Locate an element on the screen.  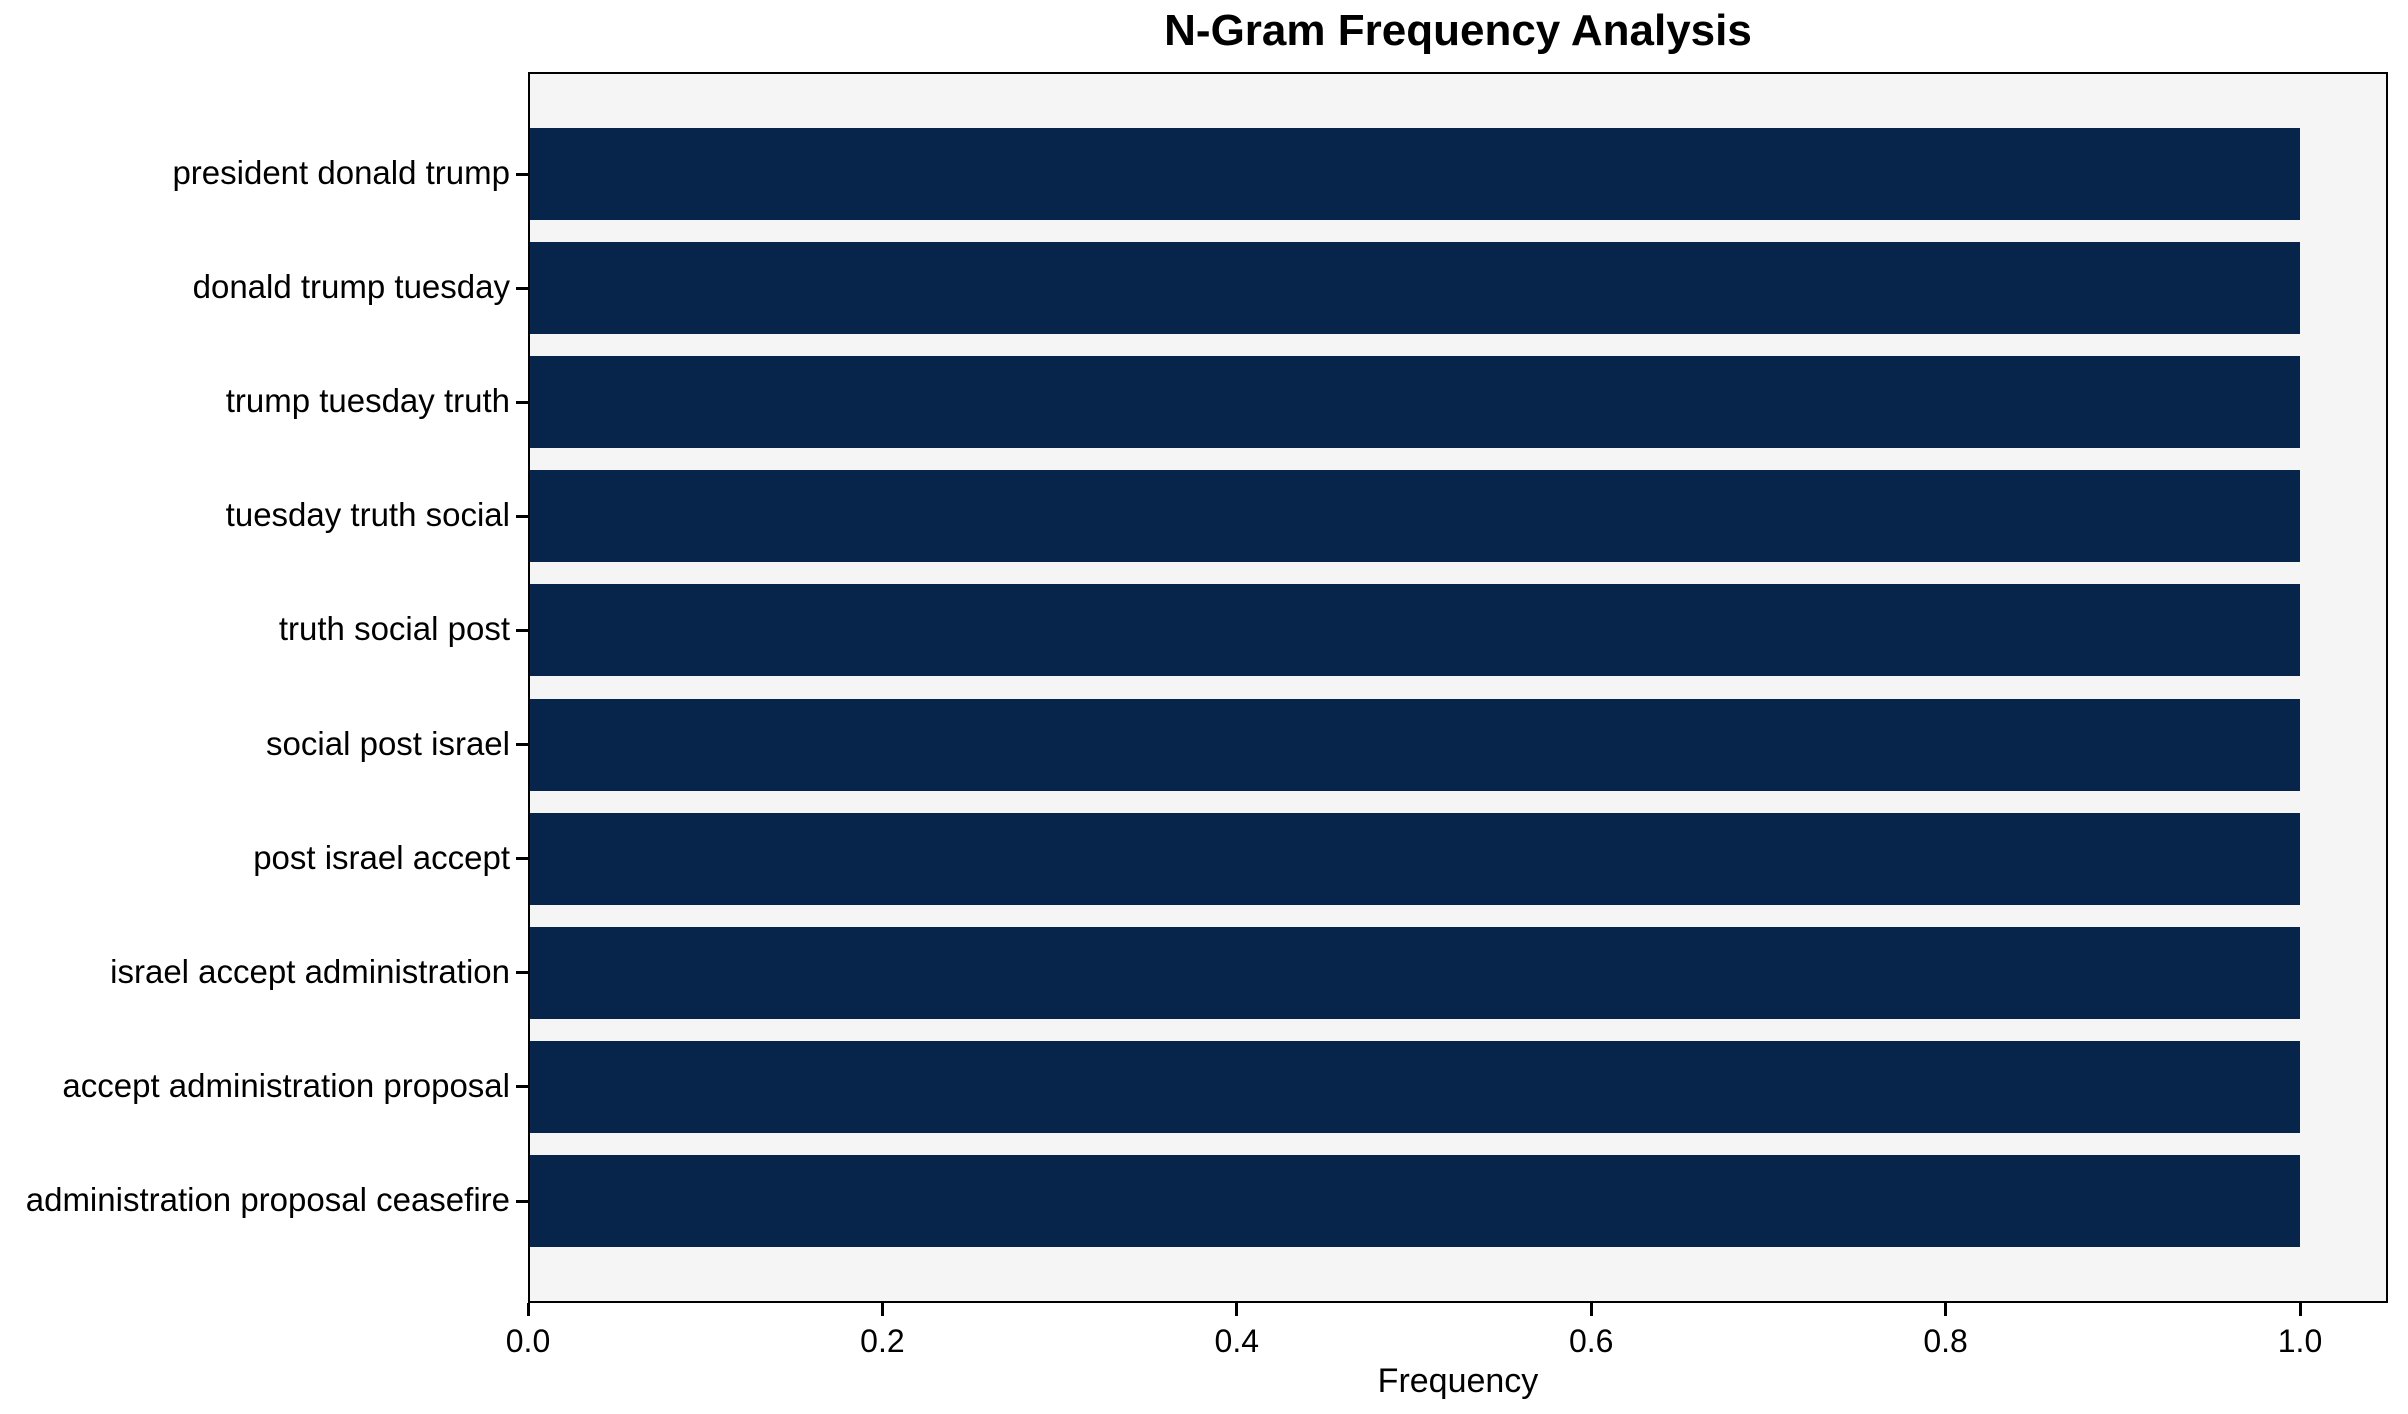
y-tick-label: accept administration proposal is located at coordinates (286, 1086).